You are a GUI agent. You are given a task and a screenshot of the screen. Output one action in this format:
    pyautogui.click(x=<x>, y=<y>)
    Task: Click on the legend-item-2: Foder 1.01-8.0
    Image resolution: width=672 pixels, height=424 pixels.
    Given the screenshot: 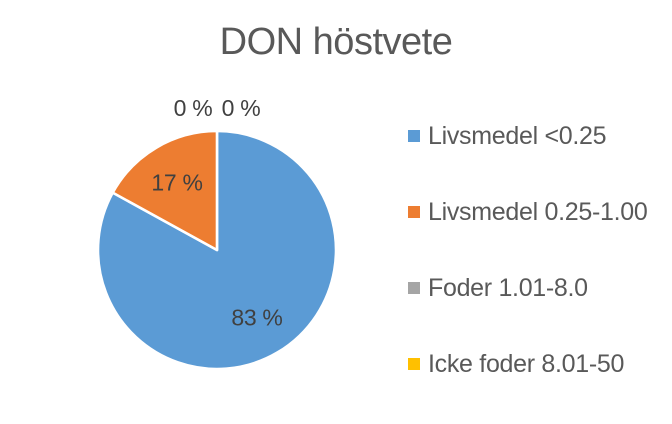 What is the action you would take?
    pyautogui.click(x=527, y=288)
    